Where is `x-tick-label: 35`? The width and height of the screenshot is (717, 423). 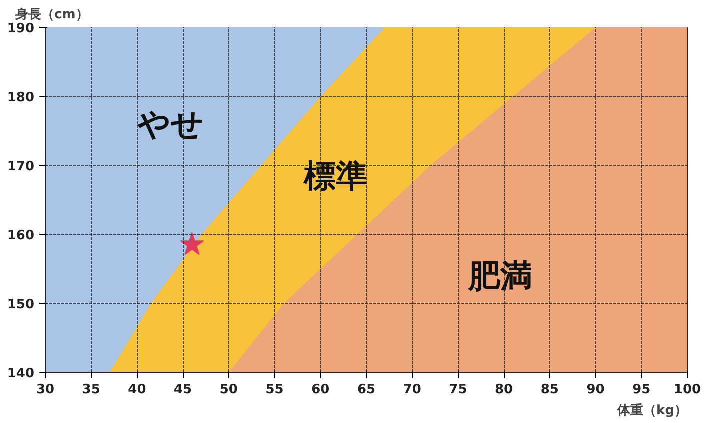
x-tick-label: 35 is located at coordinates (91, 390).